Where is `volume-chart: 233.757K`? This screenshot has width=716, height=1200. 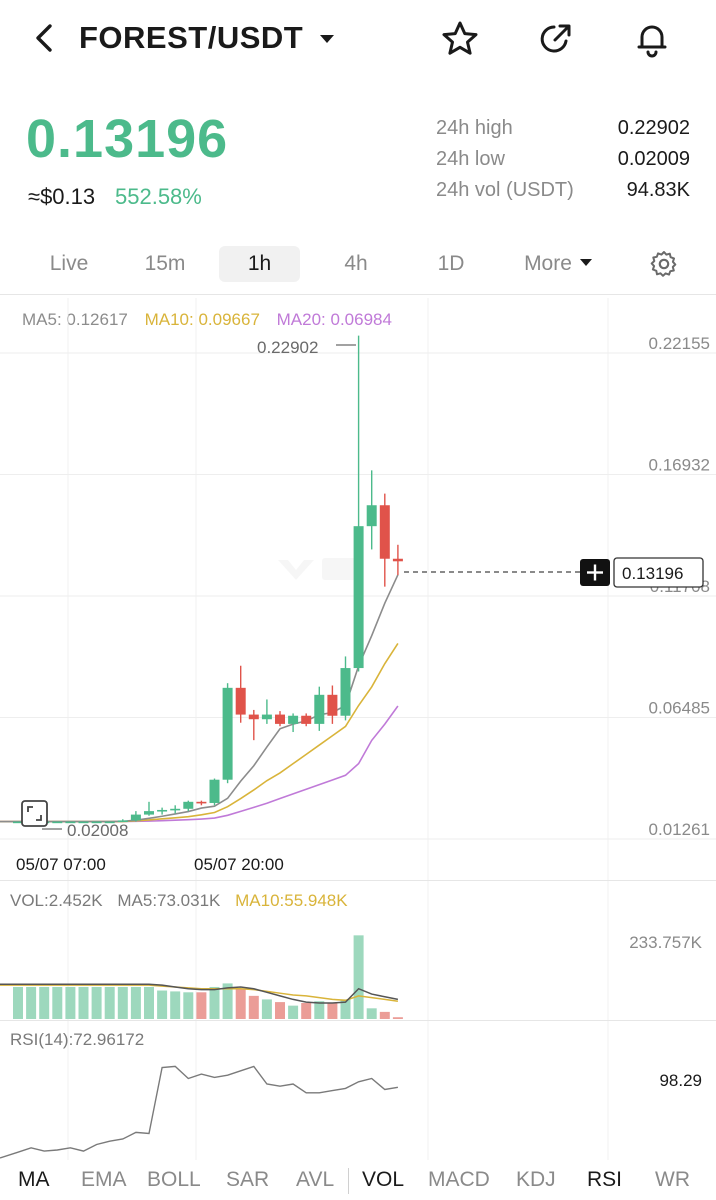 volume-chart: 233.757K is located at coordinates (351, 976).